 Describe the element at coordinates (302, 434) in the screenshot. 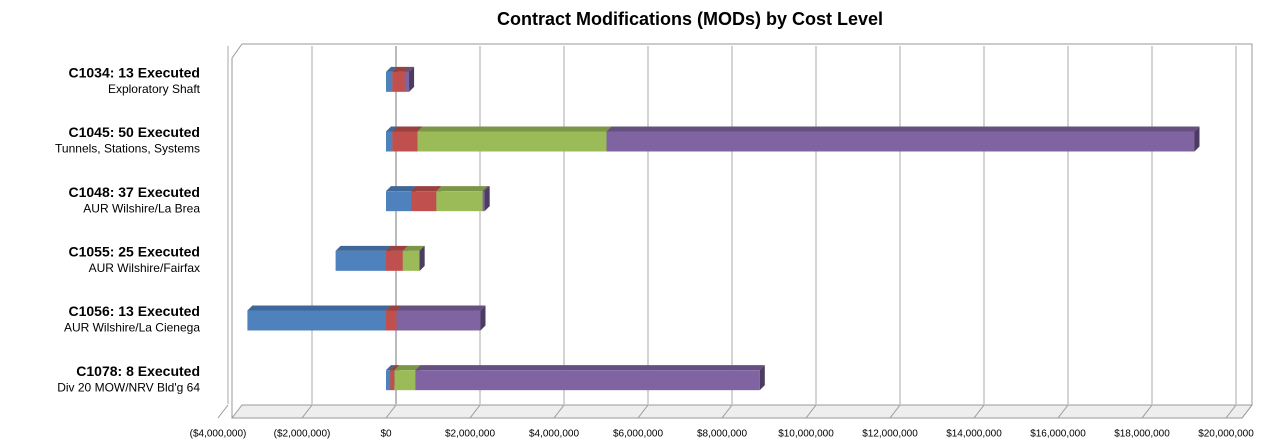

I see `x-tick-label: ($2,000,000)` at that location.